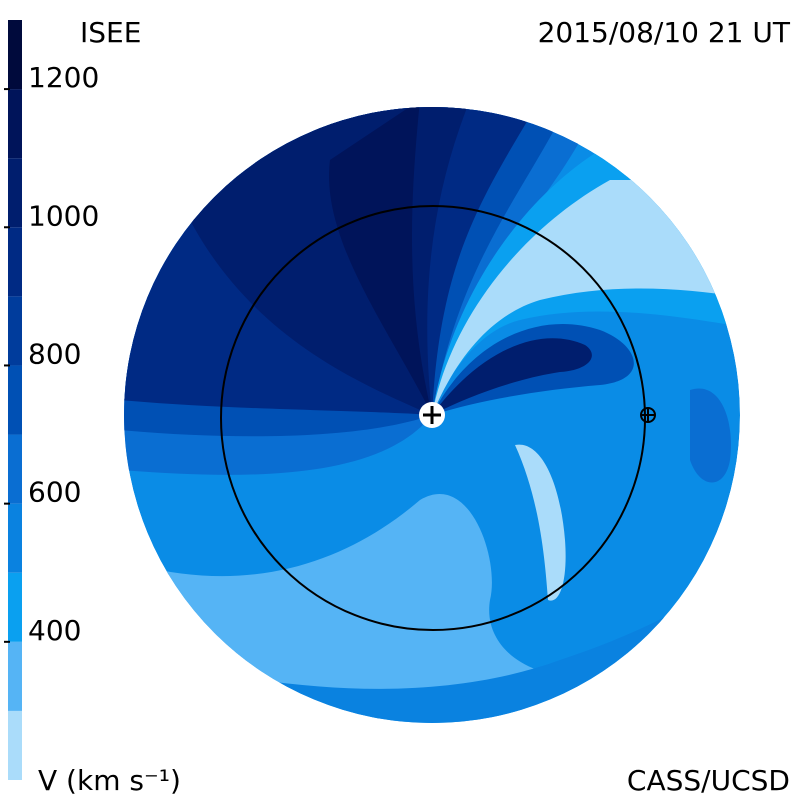 This screenshot has width=800, height=800. Describe the element at coordinates (708, 780) in the screenshot. I see `credit: CASS/UCSD` at that location.